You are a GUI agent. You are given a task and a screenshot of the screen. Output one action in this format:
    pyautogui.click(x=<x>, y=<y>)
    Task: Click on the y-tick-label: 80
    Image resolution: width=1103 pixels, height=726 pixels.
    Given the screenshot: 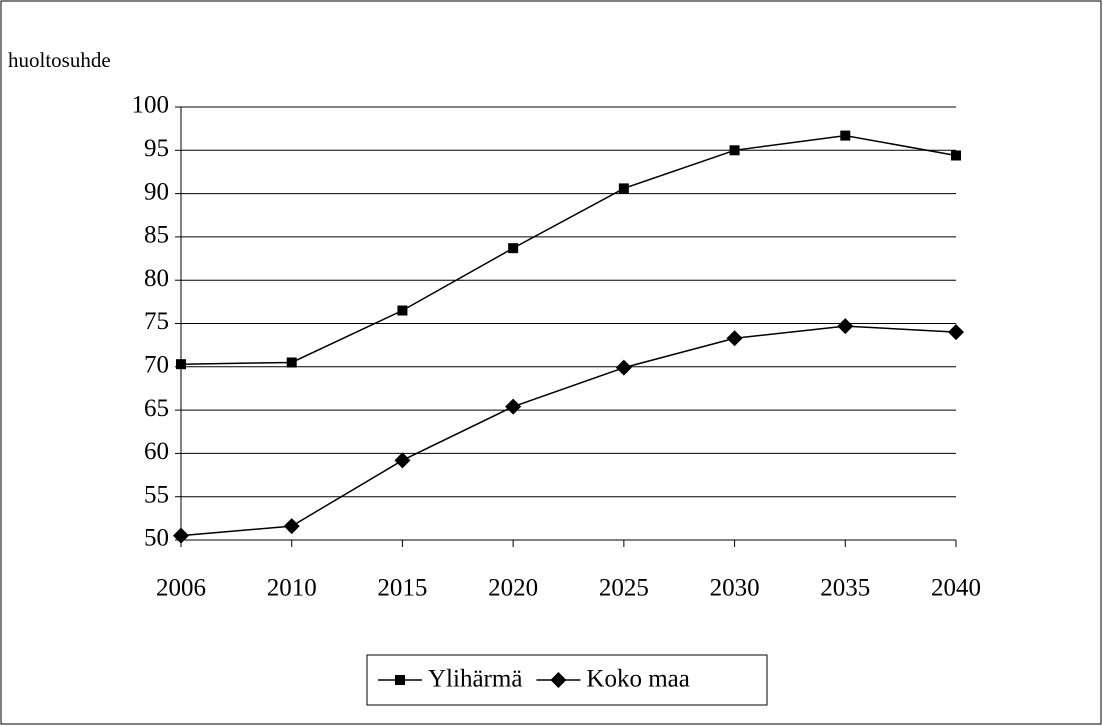 What is the action you would take?
    pyautogui.click(x=156, y=278)
    